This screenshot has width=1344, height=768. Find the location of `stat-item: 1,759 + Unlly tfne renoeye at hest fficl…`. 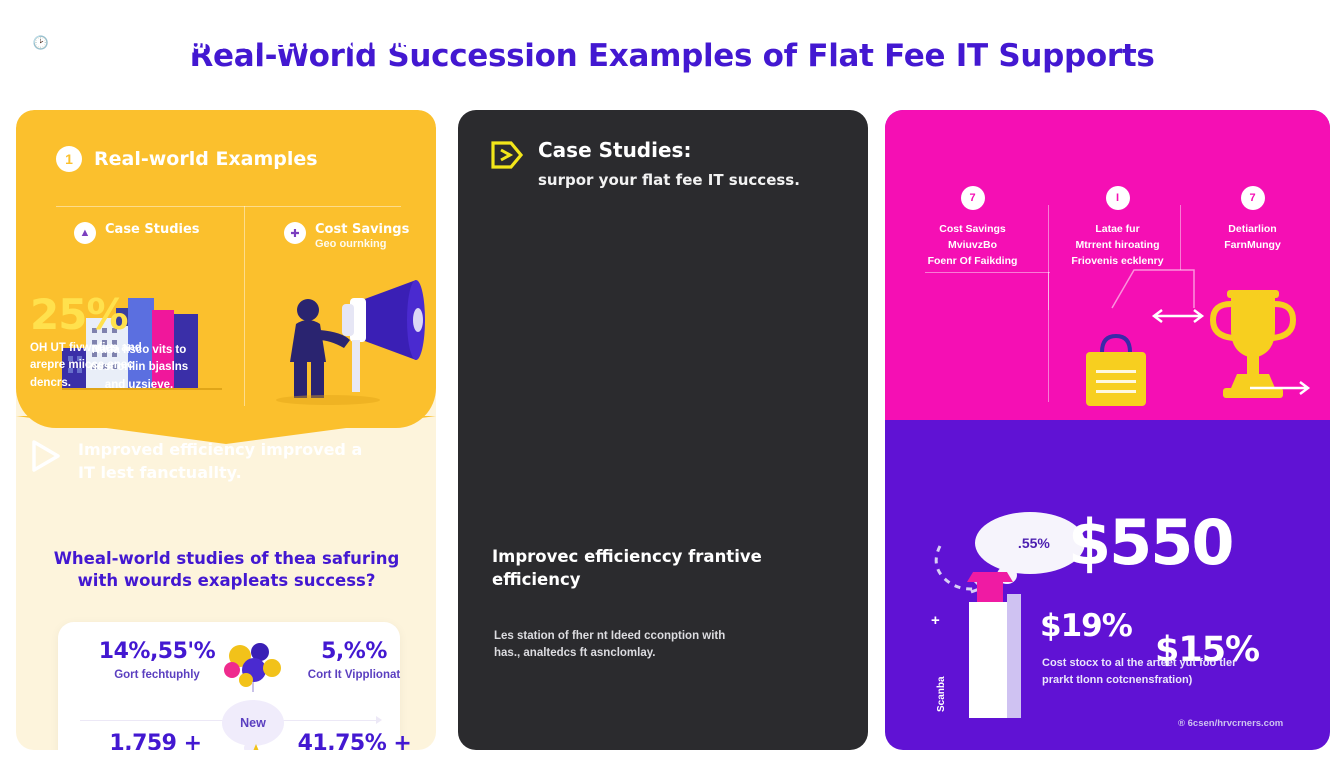

stat-item: 1,759 + Unlly tfne renoeye at hest fficl… is located at coordinates (155, 740).